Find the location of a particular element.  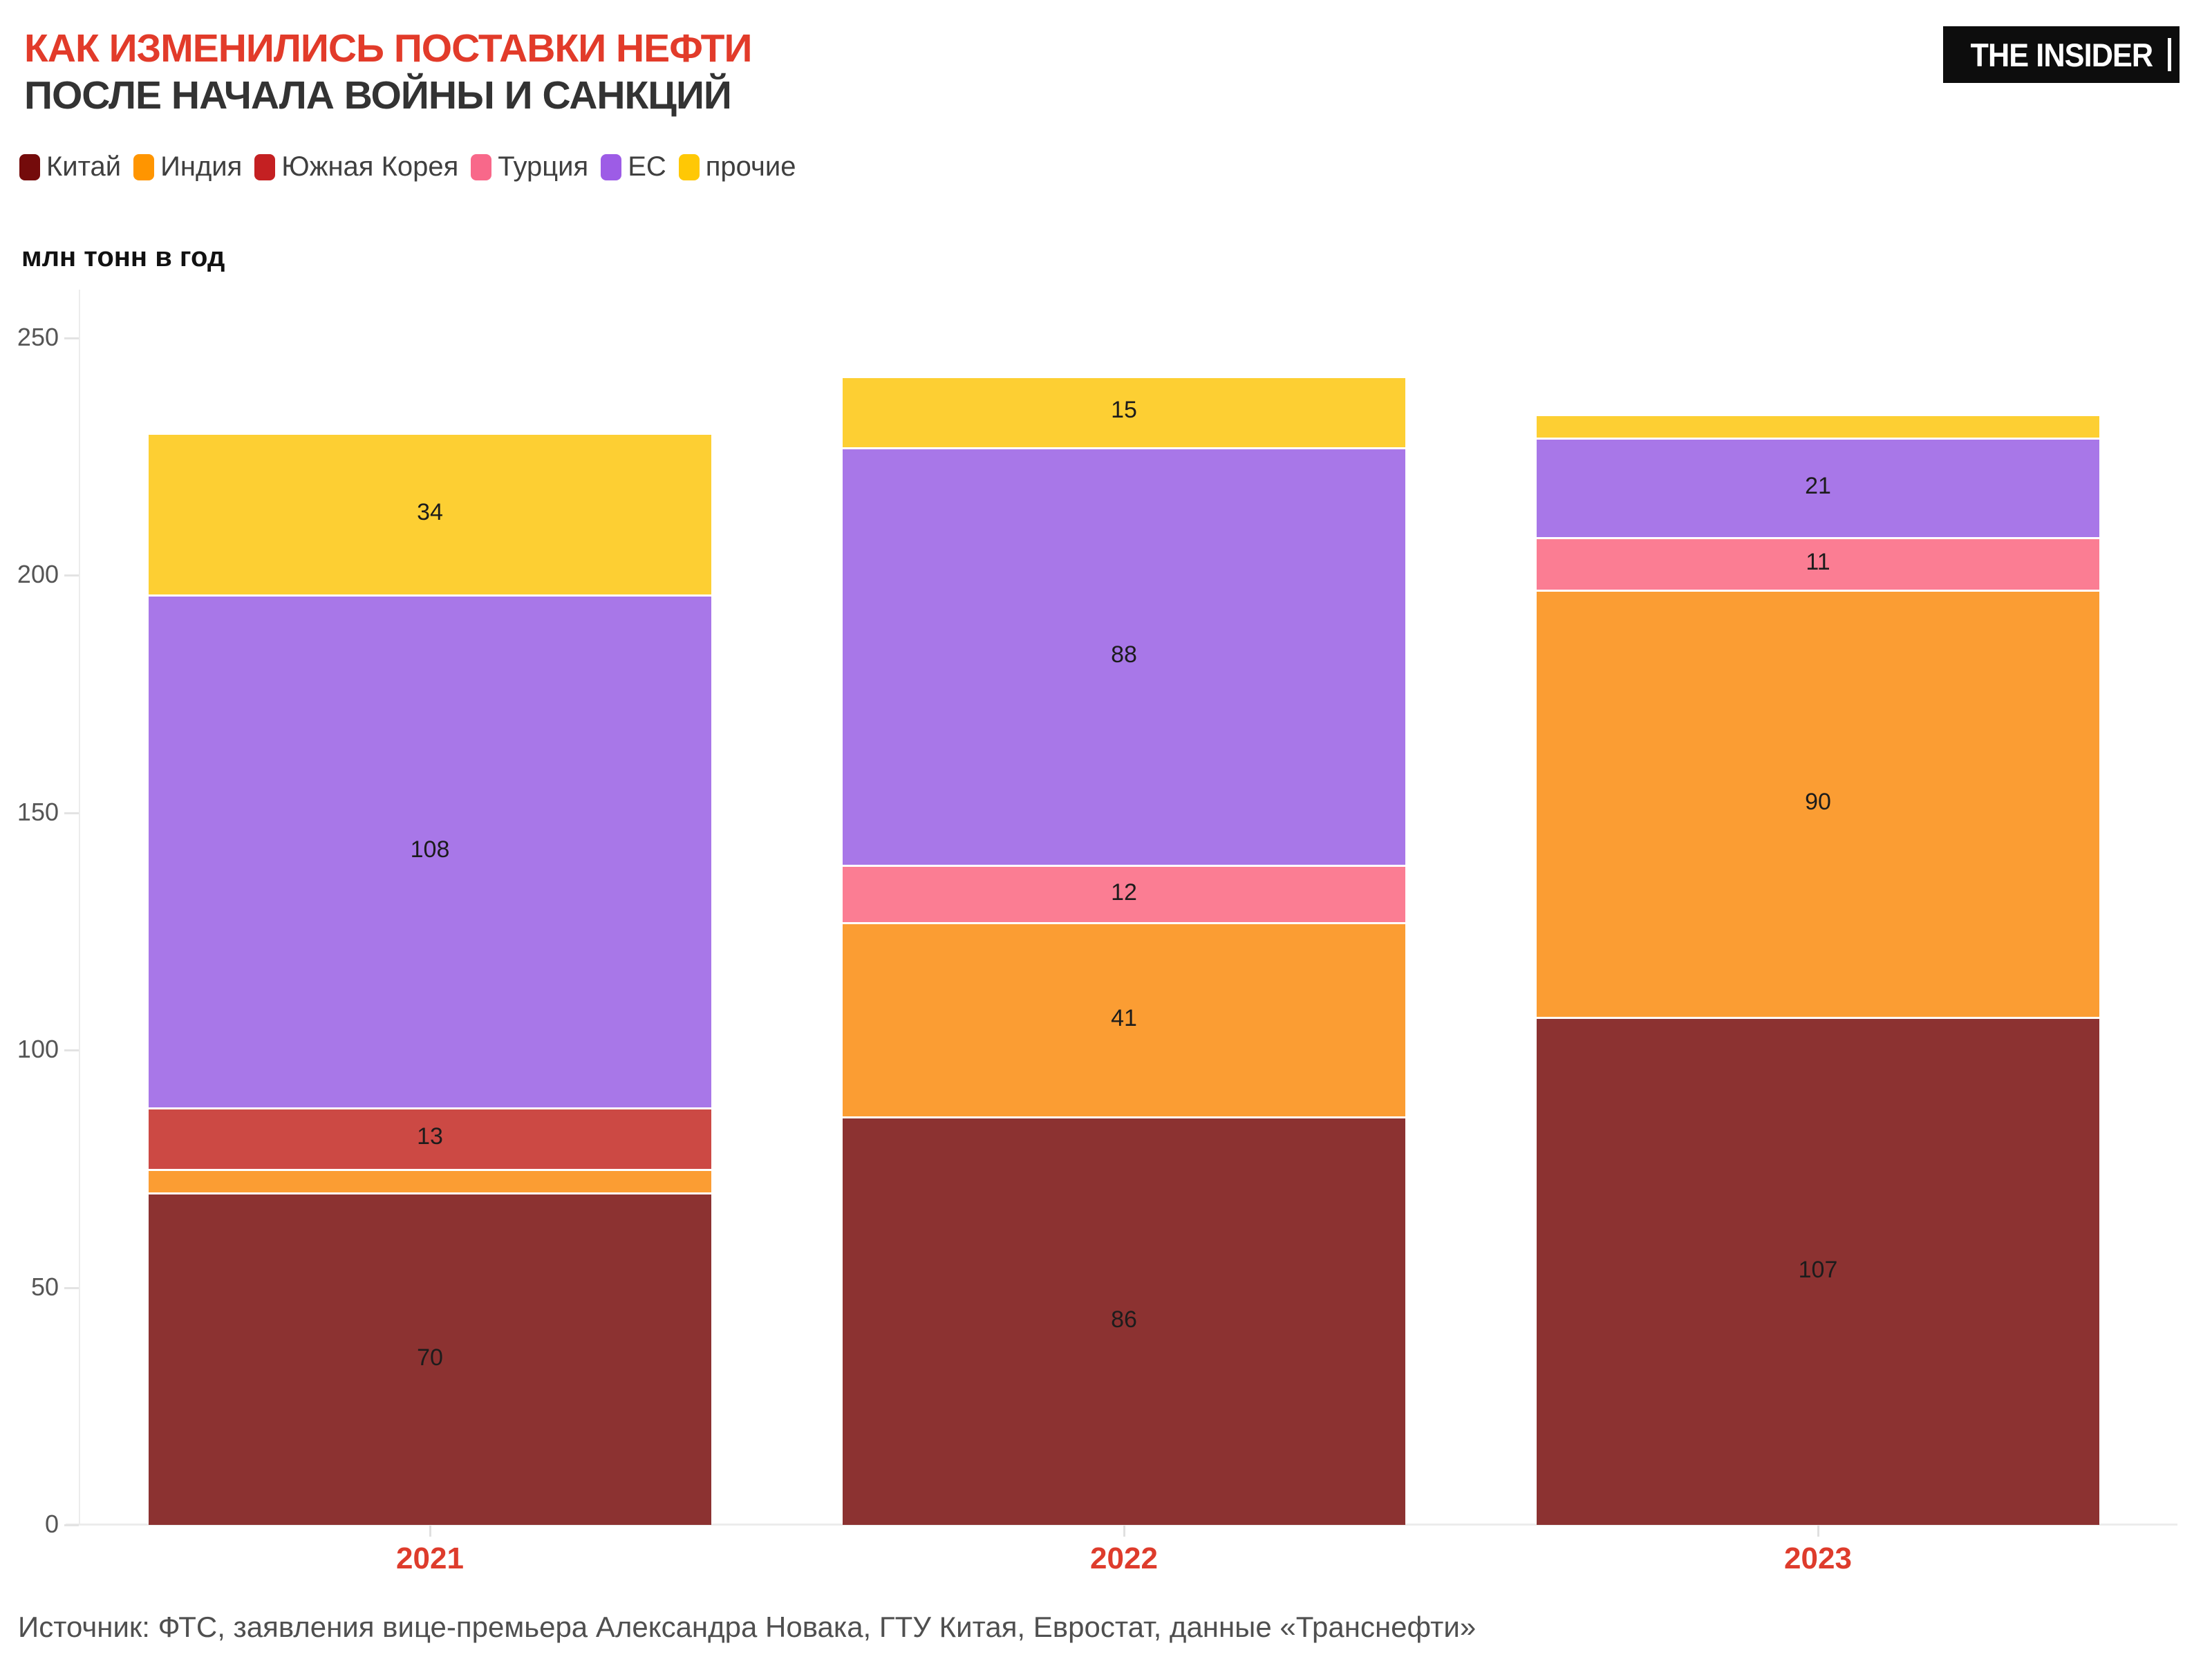

legend-item-3: Южная Корея is located at coordinates (356, 167).